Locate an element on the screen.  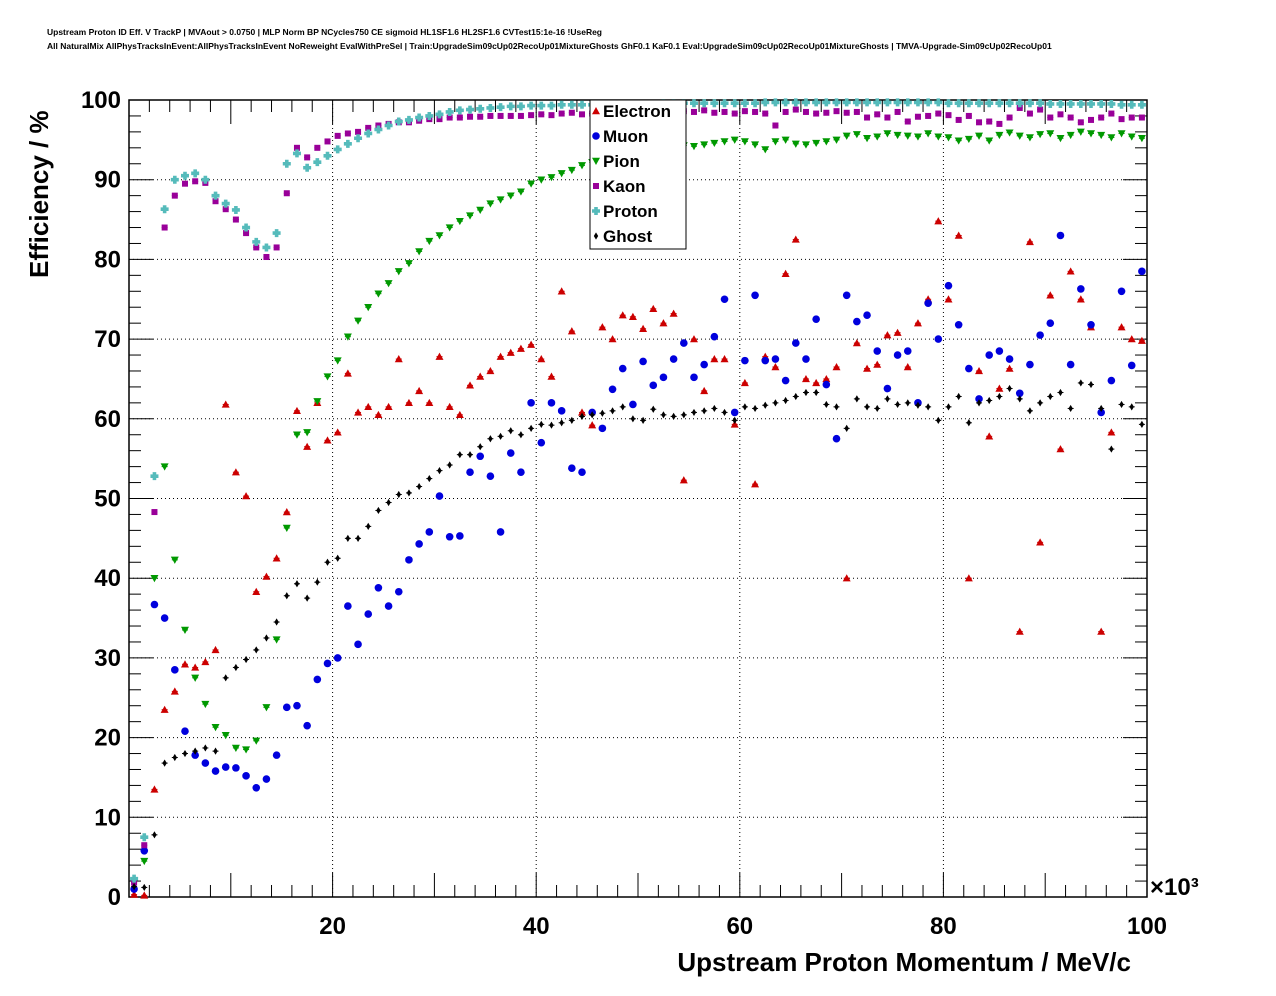
legend-label: Ghost is located at coordinates (627, 236).